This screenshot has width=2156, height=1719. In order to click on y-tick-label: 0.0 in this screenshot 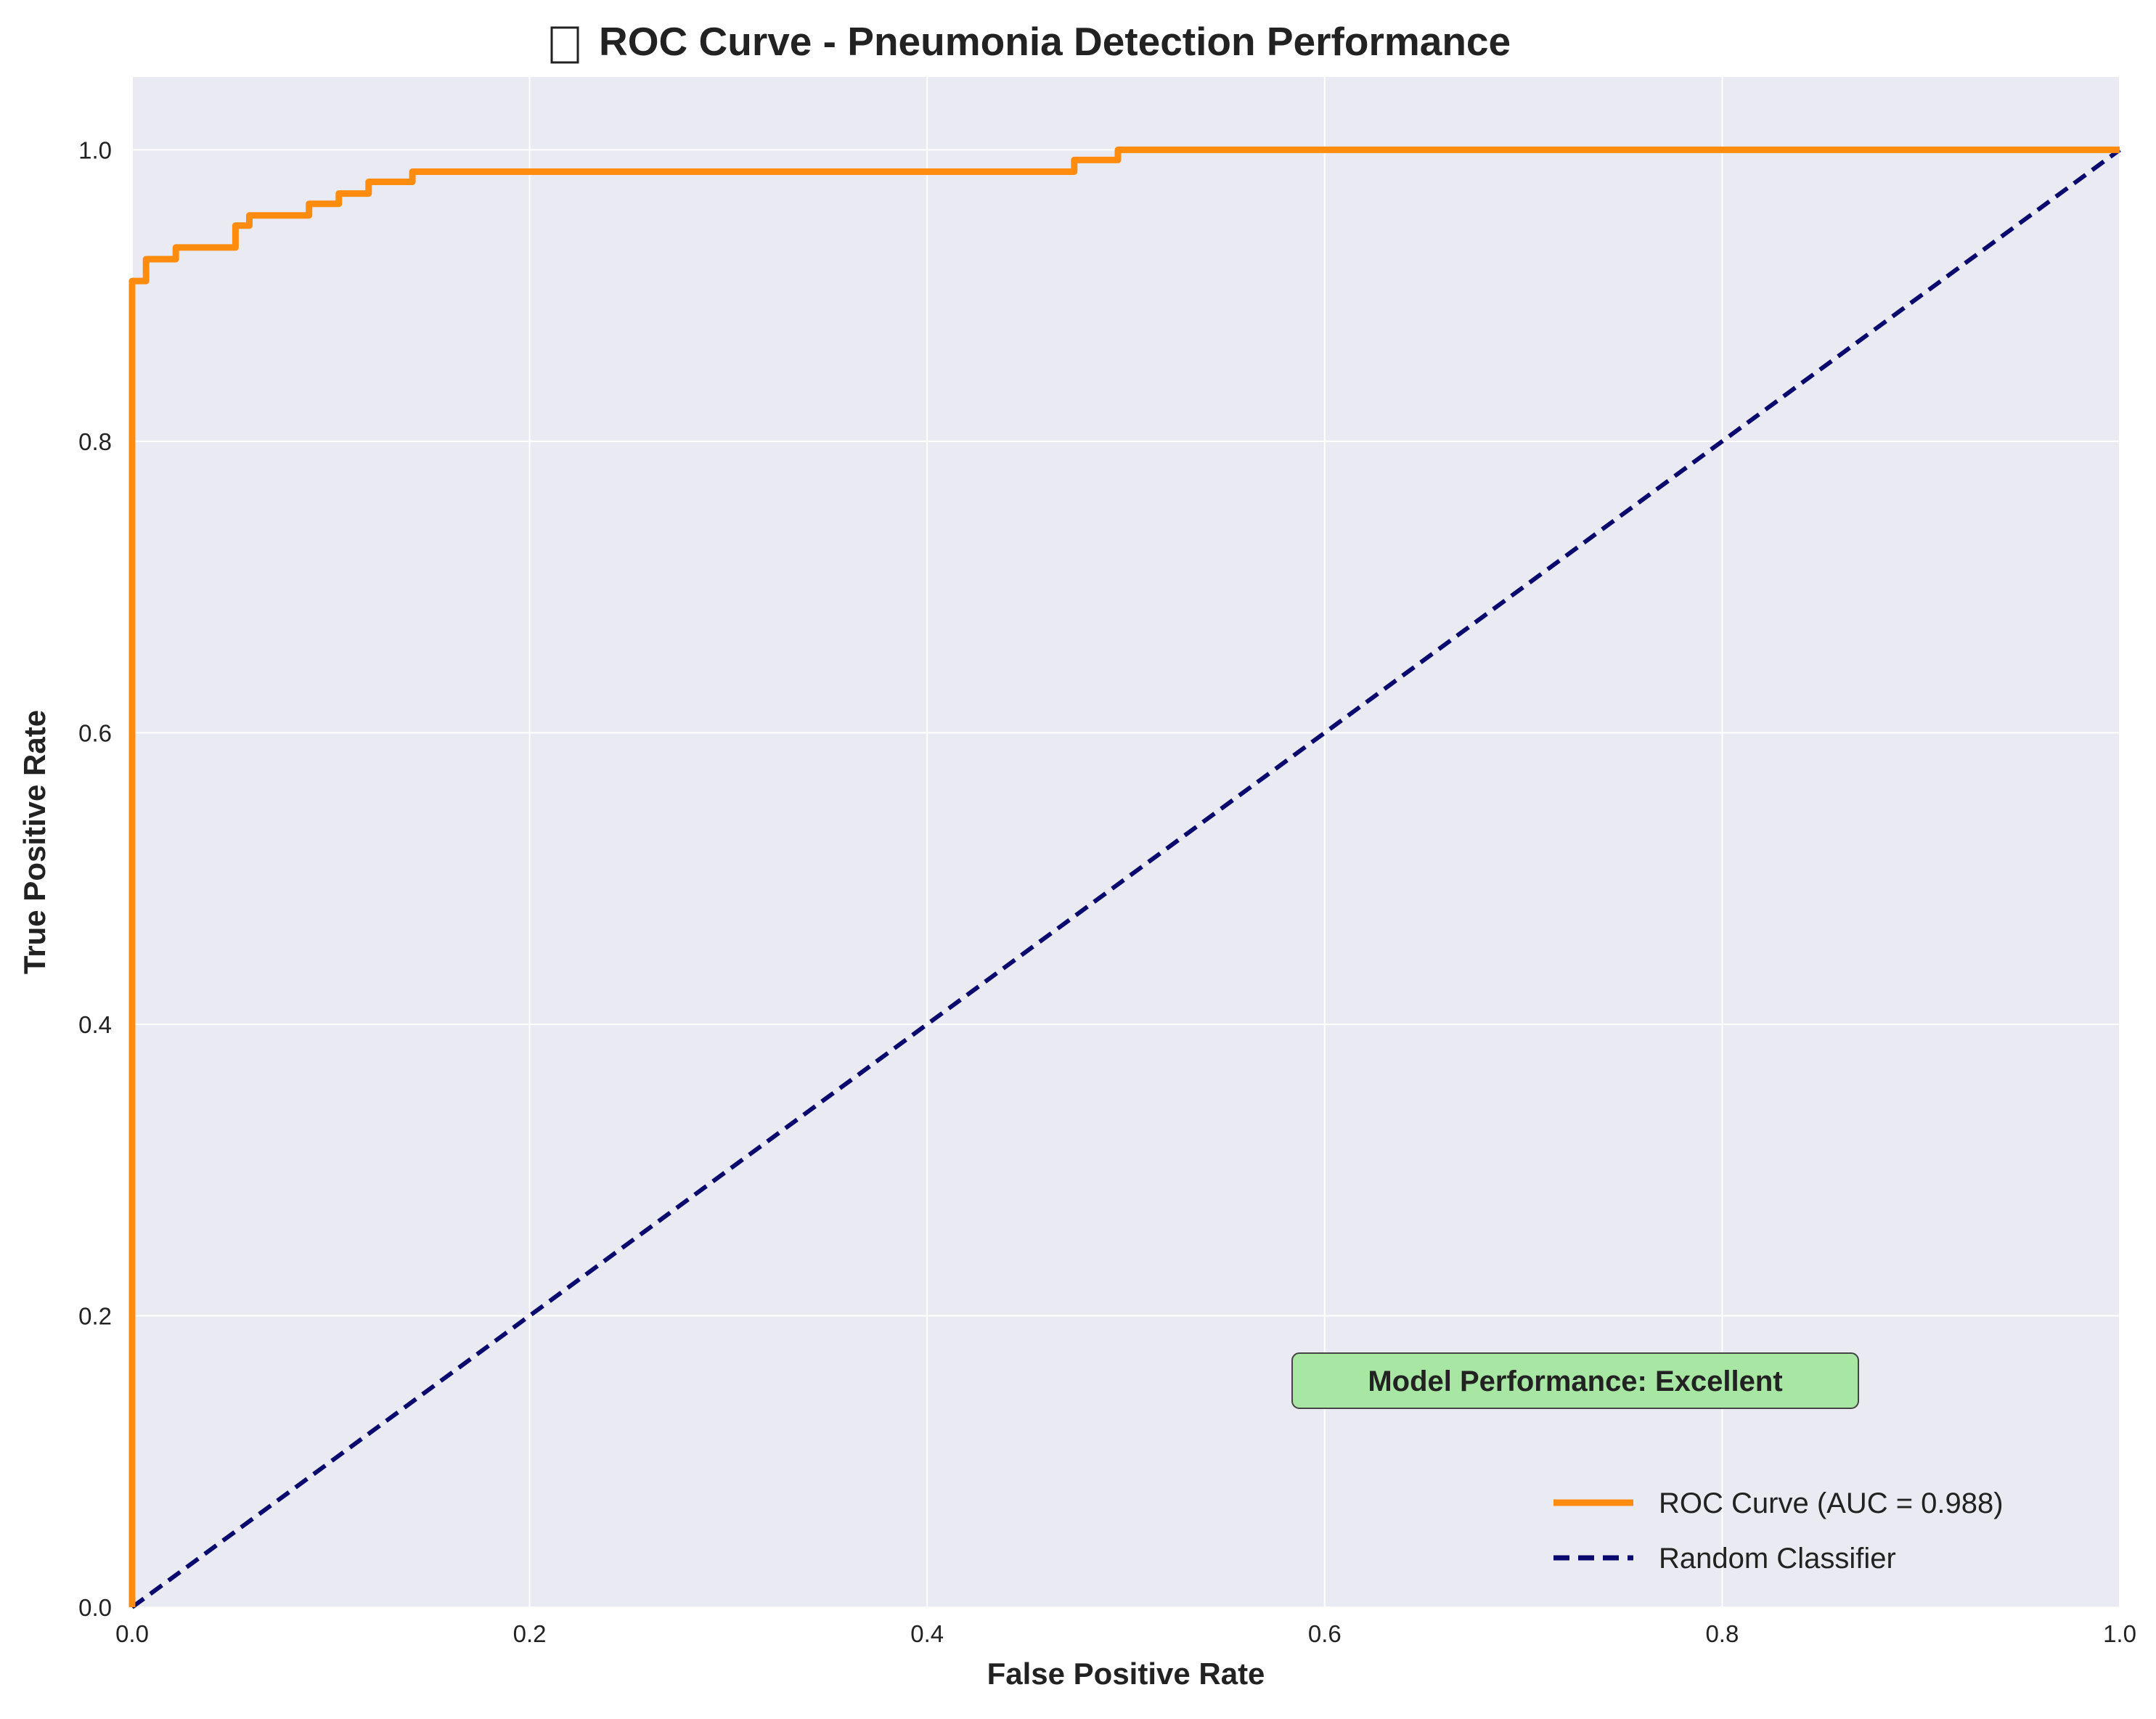, I will do `click(95, 1607)`.